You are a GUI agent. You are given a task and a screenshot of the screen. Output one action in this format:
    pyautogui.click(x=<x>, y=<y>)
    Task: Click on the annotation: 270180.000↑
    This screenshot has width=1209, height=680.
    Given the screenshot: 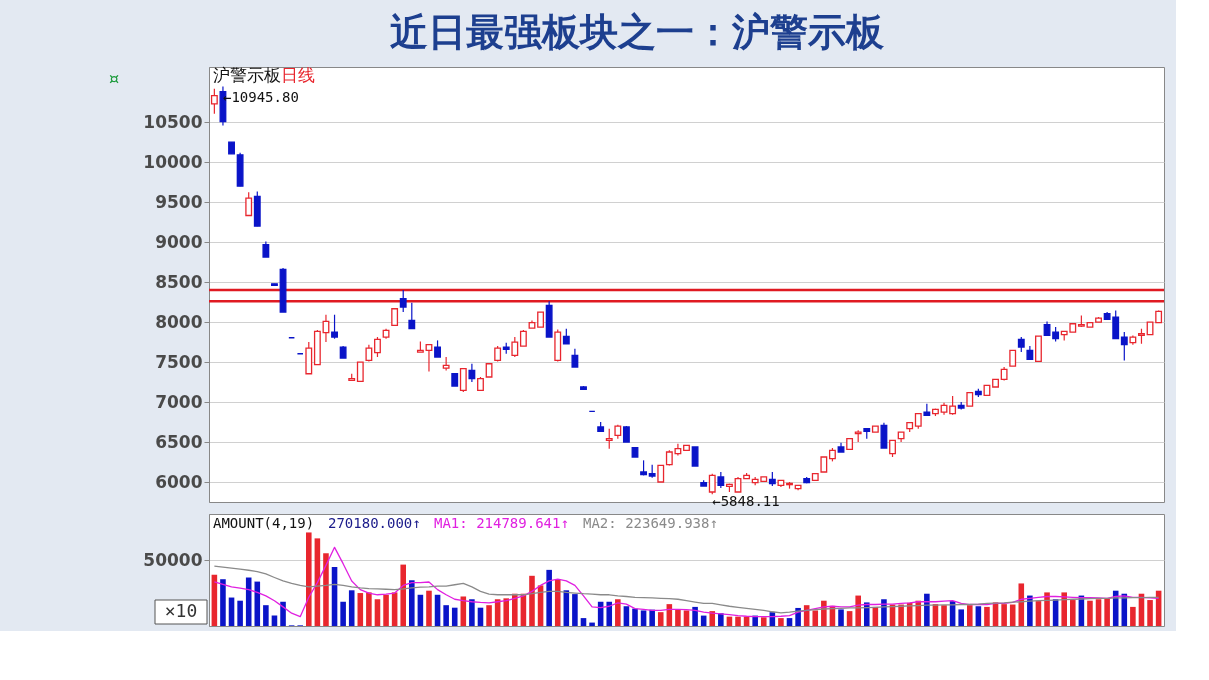 What is the action you would take?
    pyautogui.click(x=374, y=523)
    